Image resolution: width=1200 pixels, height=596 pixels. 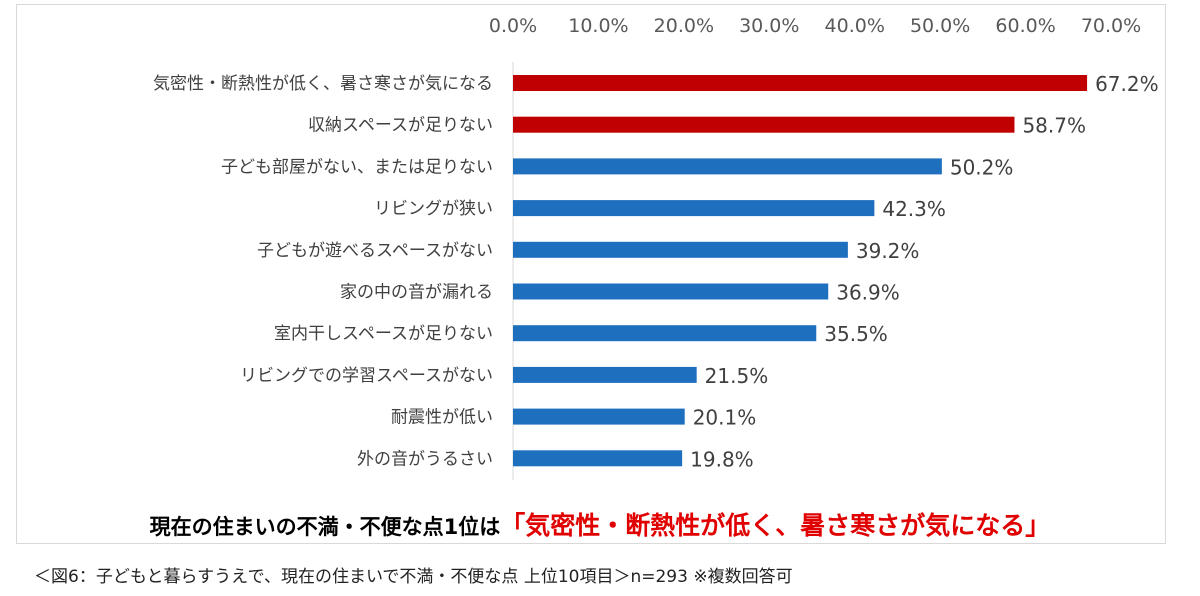 I want to click on data-label: 35.5%, so click(x=856, y=334).